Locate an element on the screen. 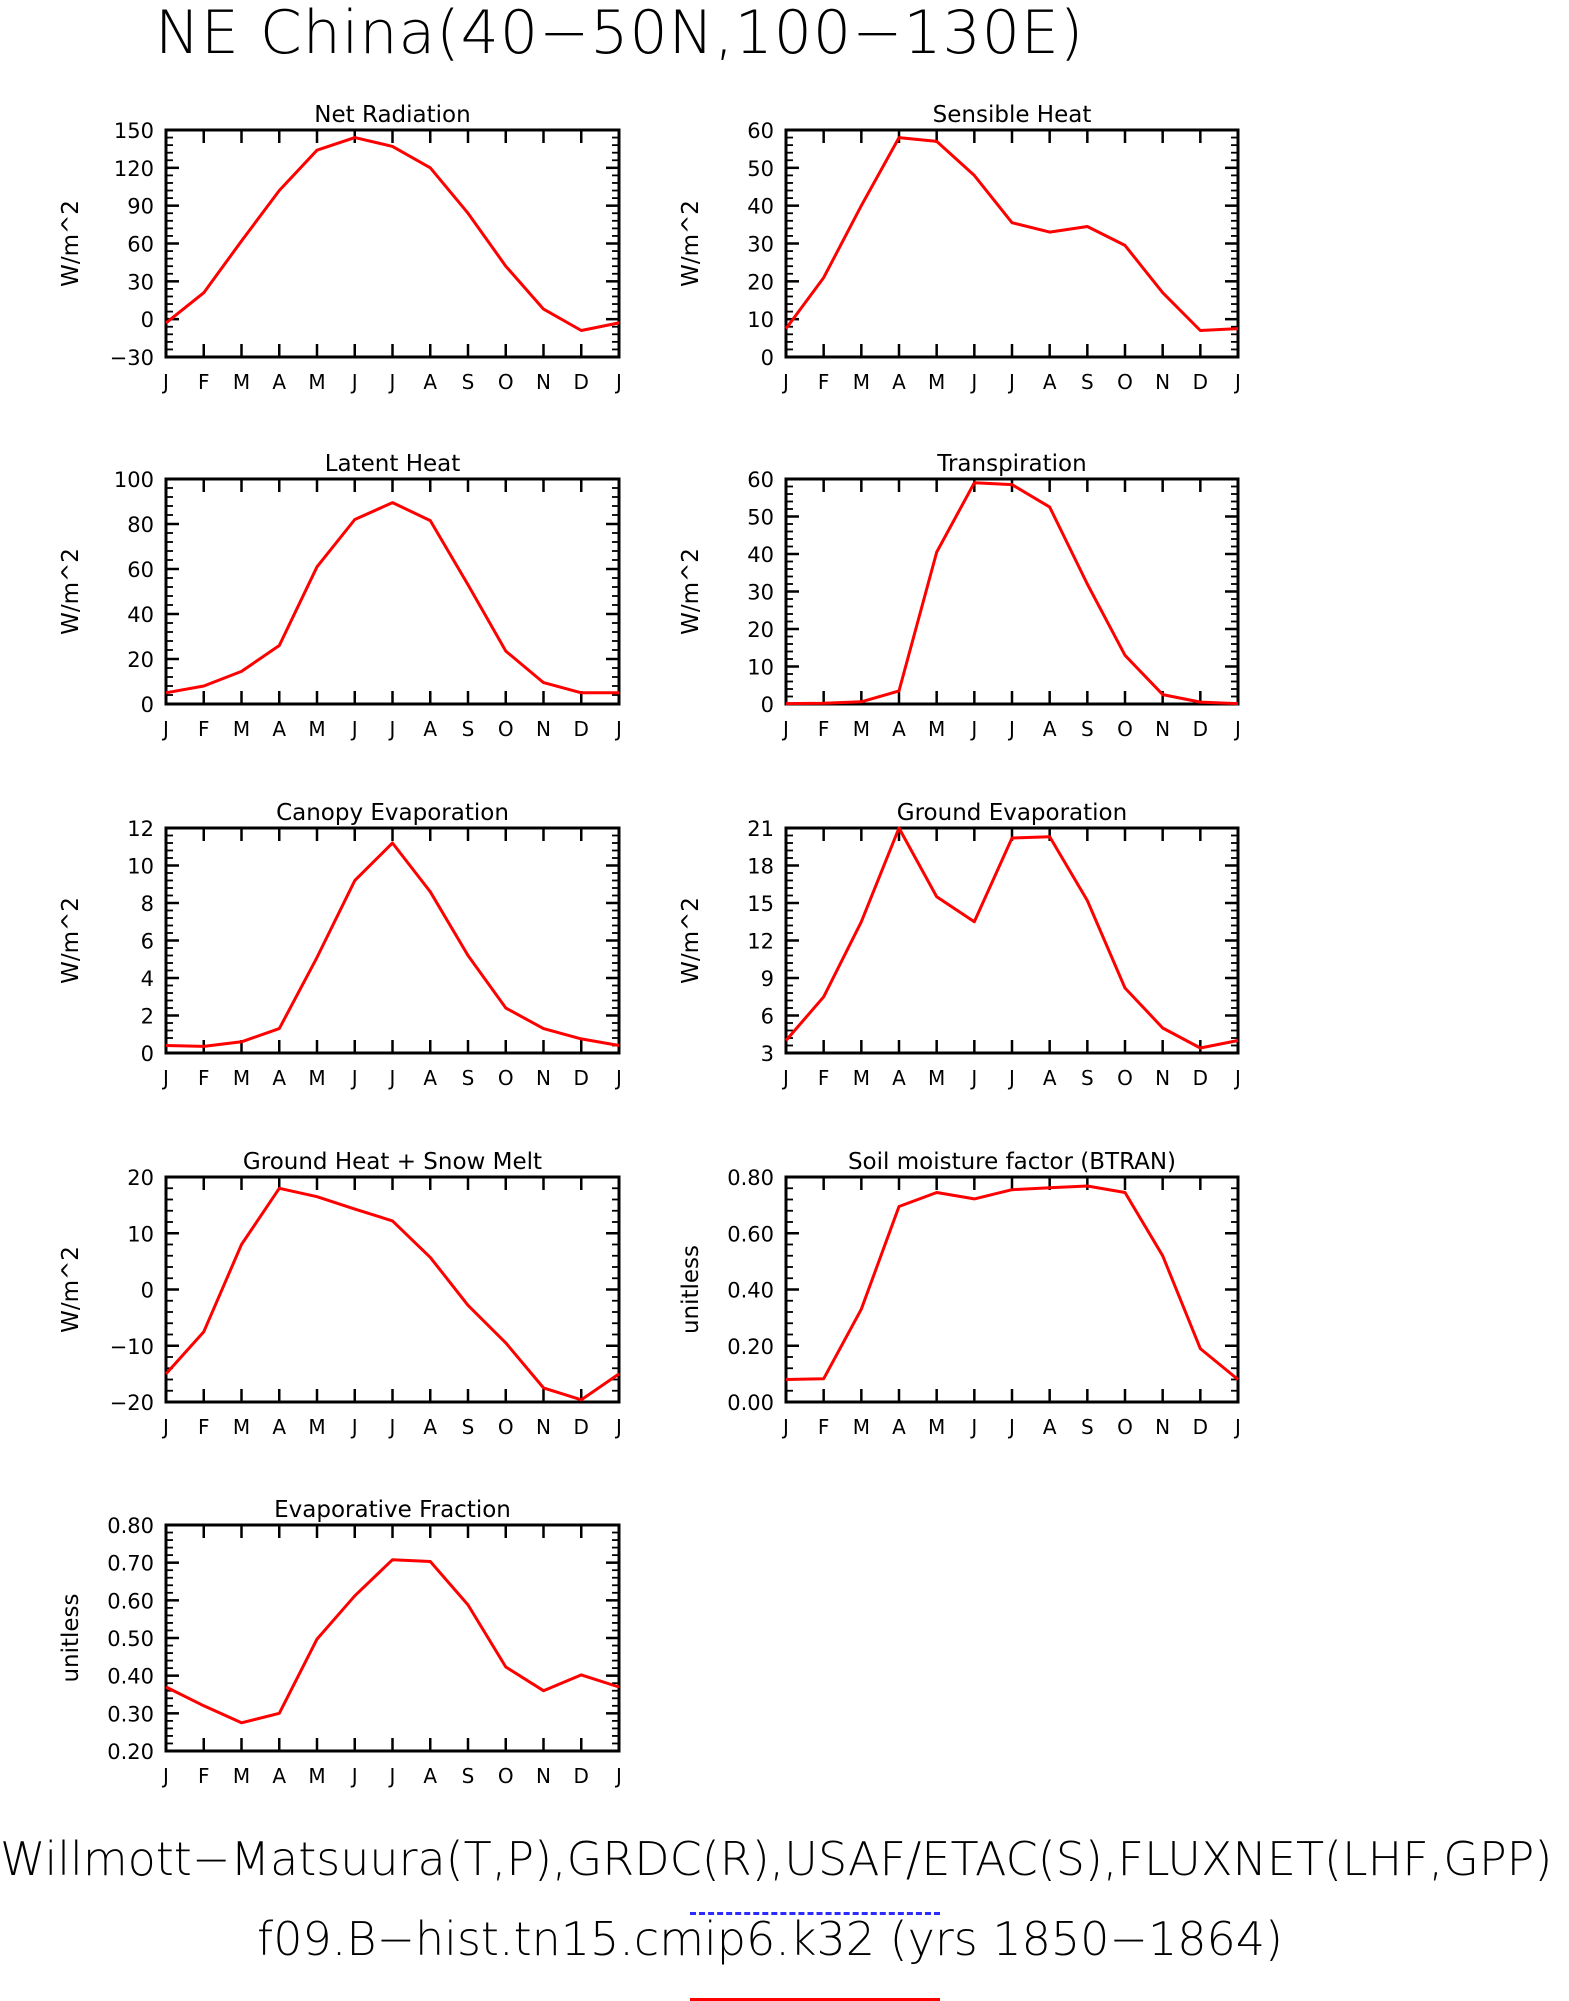  y-tick-label: 12 is located at coordinates (760, 942).